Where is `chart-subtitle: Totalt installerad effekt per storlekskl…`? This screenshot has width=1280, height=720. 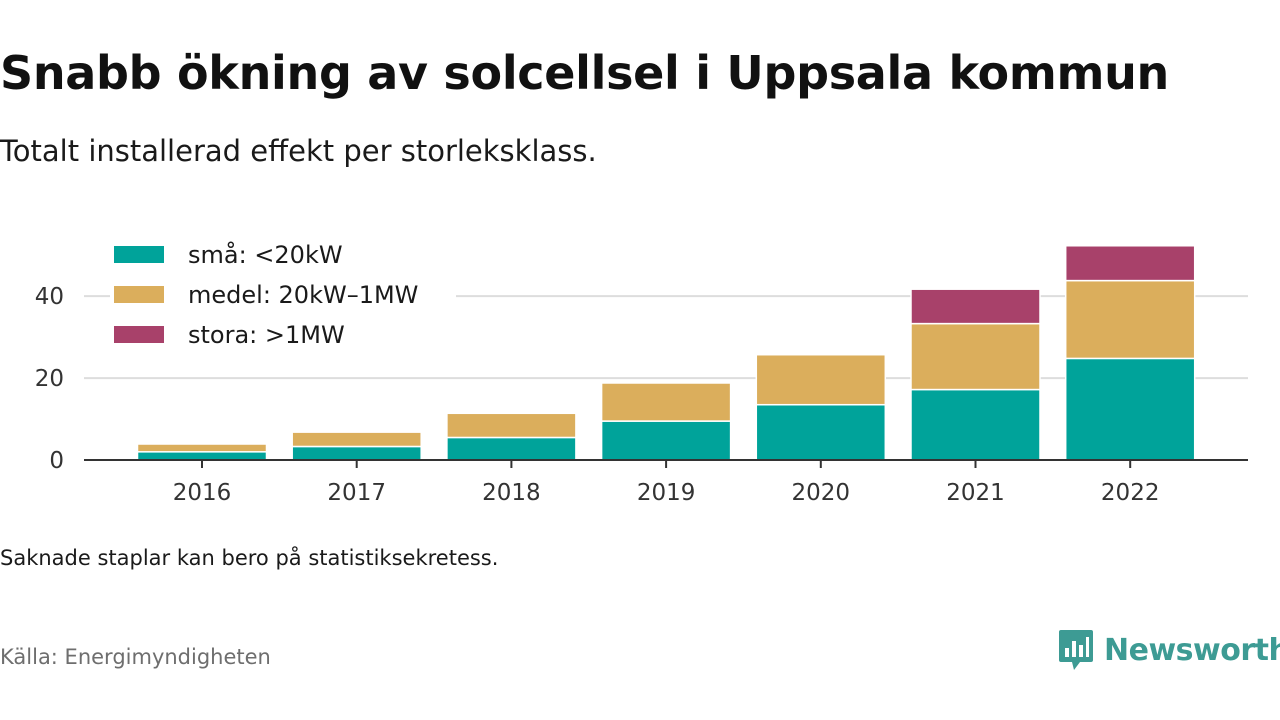 chart-subtitle: Totalt installerad effekt per storlekskl… is located at coordinates (298, 151).